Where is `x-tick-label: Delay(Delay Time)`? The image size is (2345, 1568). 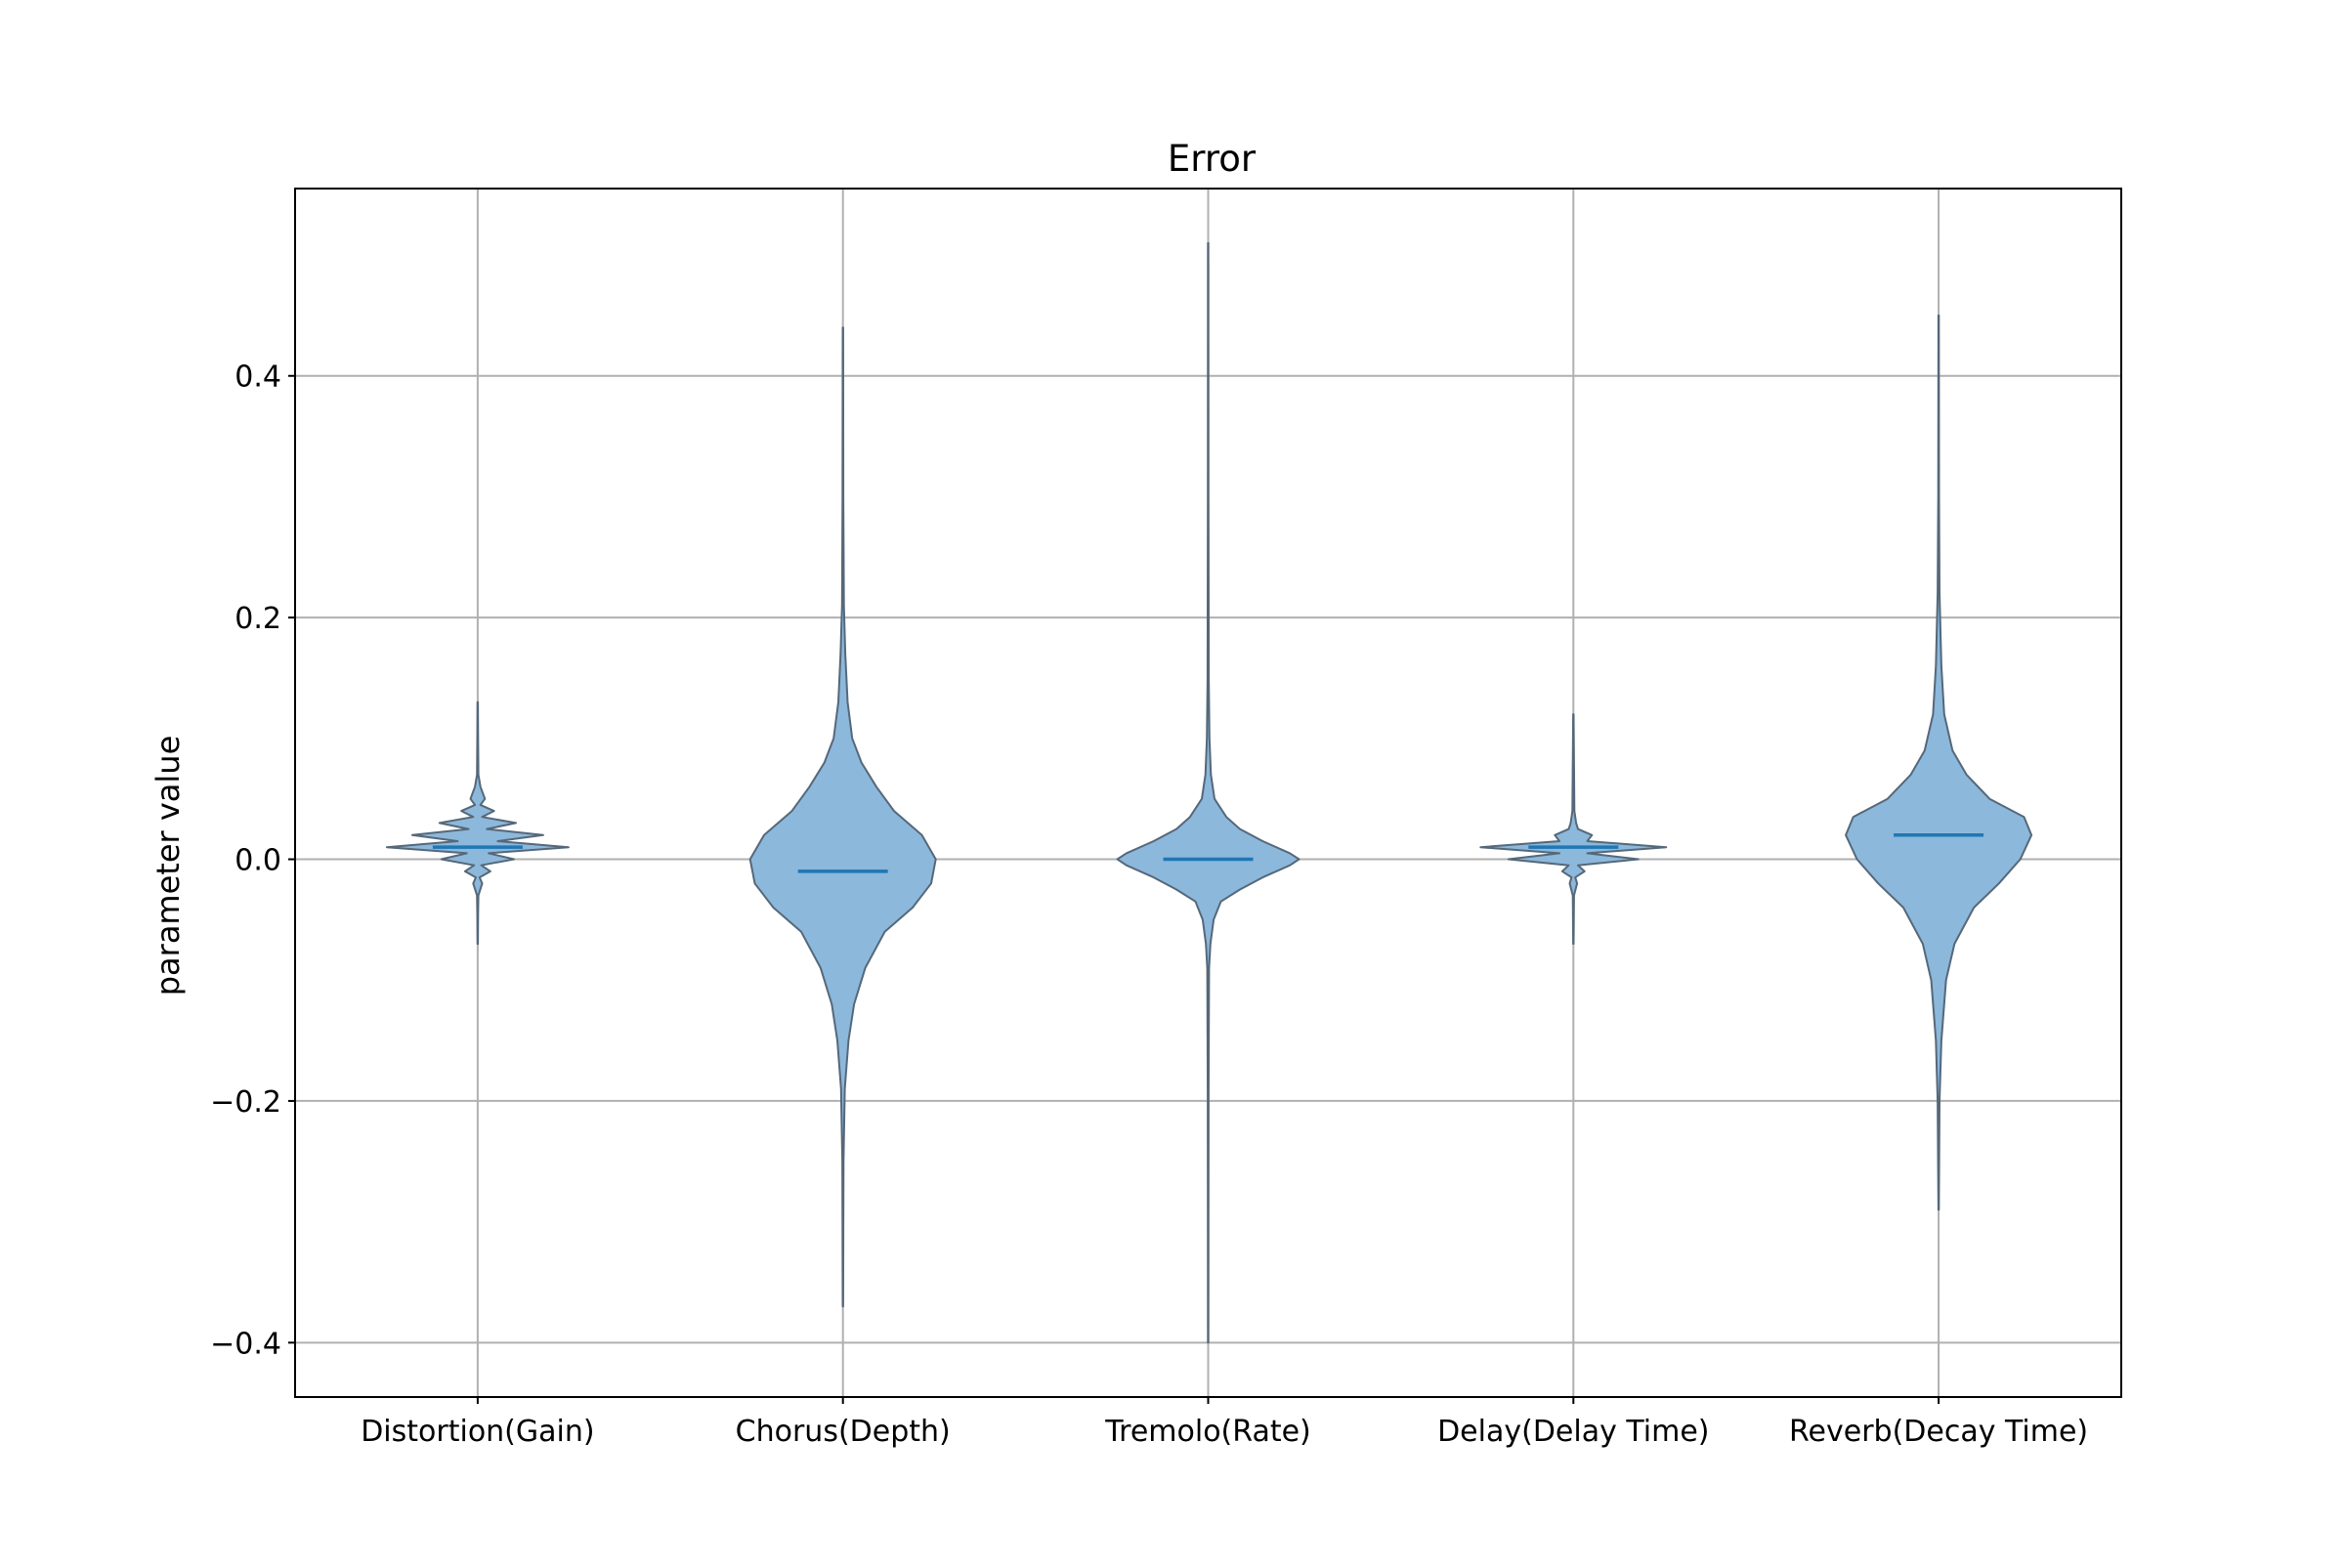 x-tick-label: Delay(Delay Time) is located at coordinates (1573, 1432).